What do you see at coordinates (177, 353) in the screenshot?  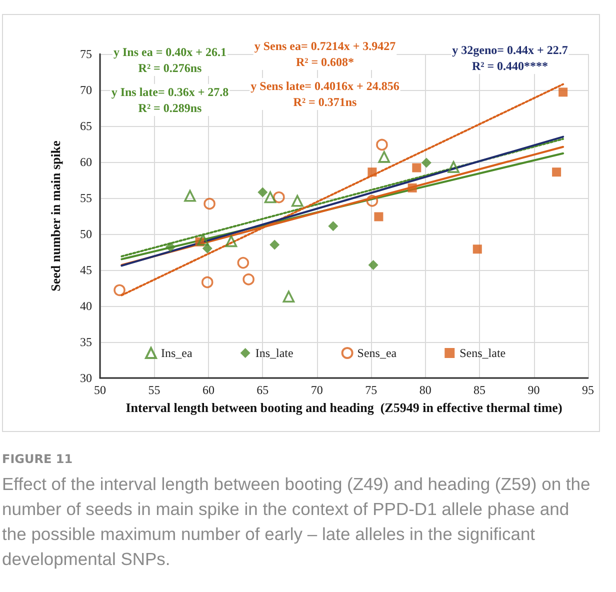 I see `legend-label: Ins_ea` at bounding box center [177, 353].